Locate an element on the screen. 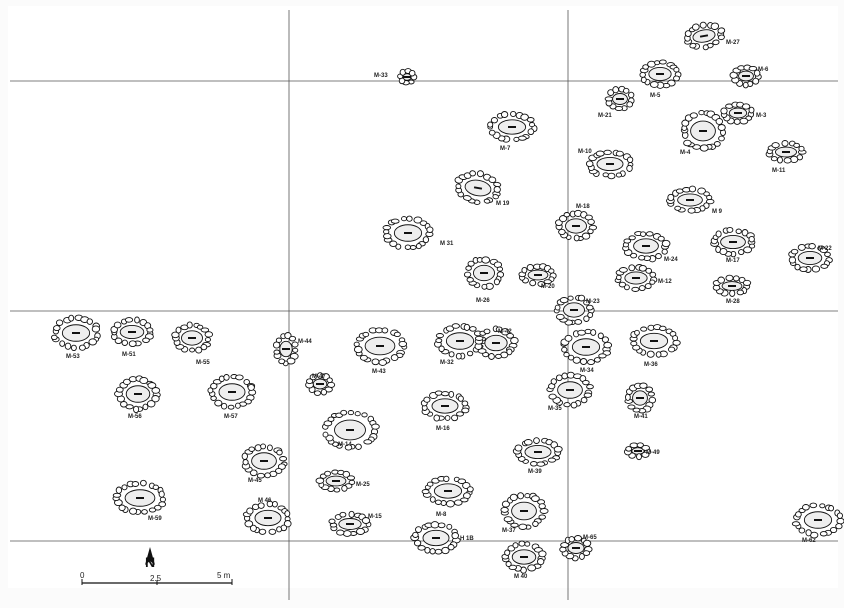 This screenshot has width=844, height=608. structure-m65 is located at coordinates (576, 548).